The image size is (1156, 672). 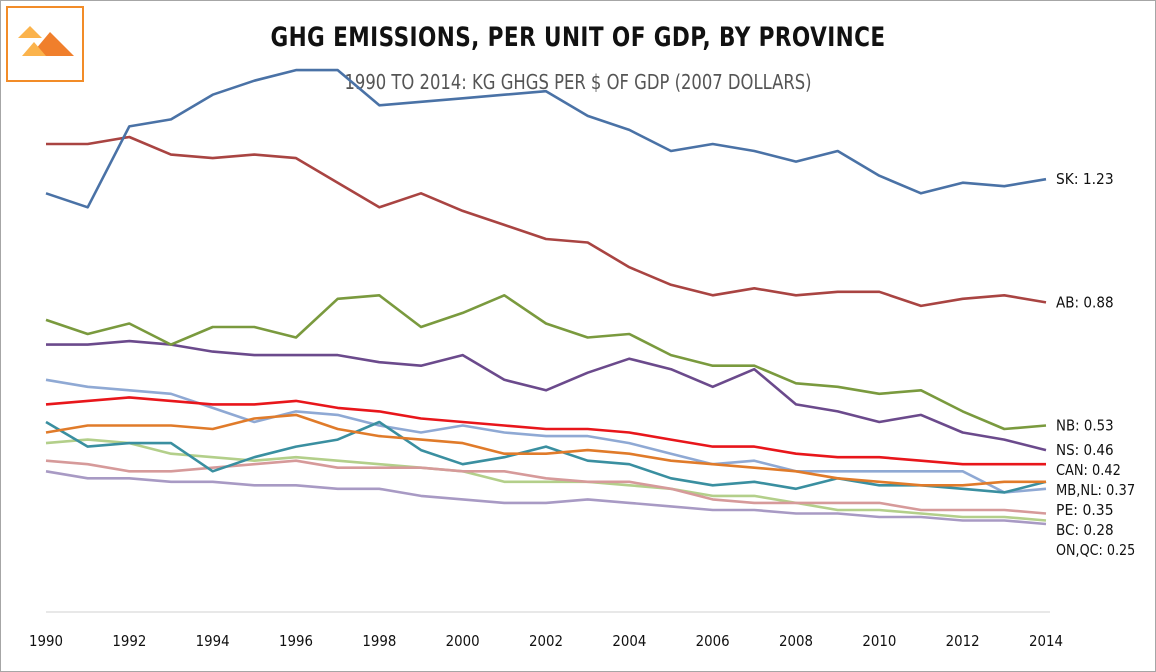 What do you see at coordinates (713, 641) in the screenshot?
I see `x-tick-label-2006: 2006` at bounding box center [713, 641].